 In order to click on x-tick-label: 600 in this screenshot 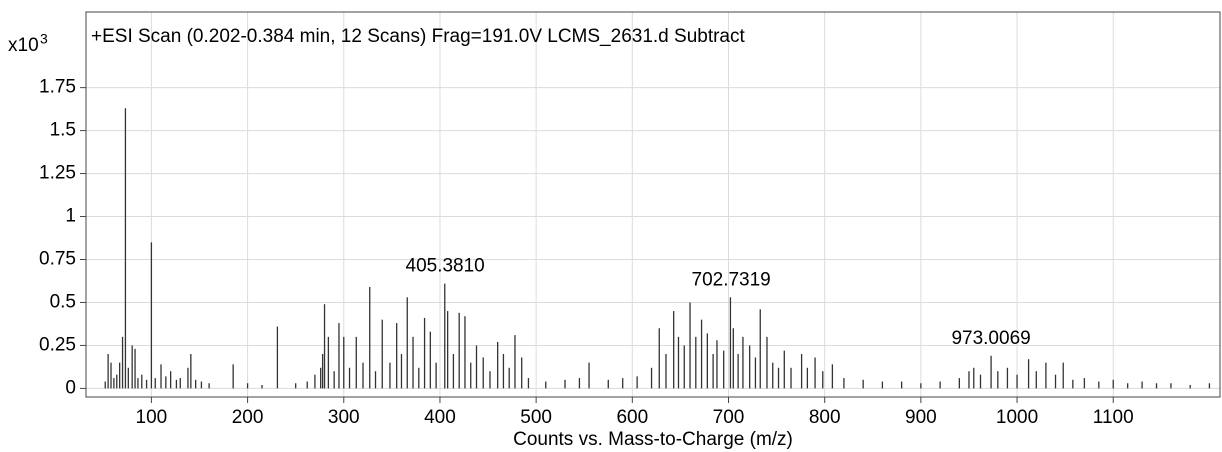, I will do `click(632, 417)`.